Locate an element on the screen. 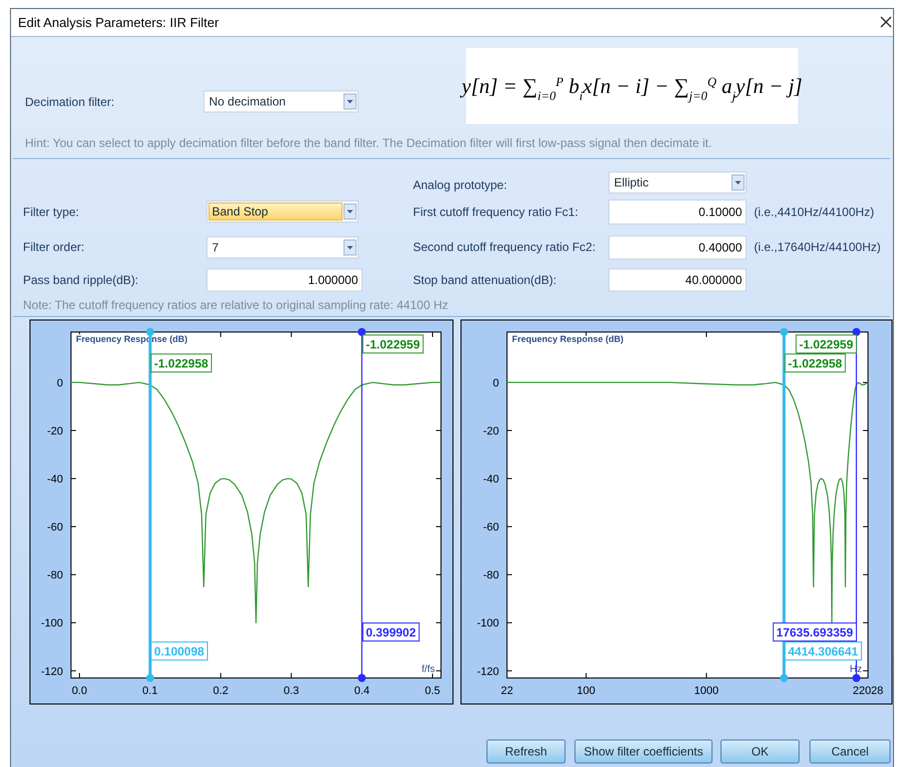 This screenshot has width=904, height=767. text: Pass band ripple(dB): is located at coordinates (80, 280).